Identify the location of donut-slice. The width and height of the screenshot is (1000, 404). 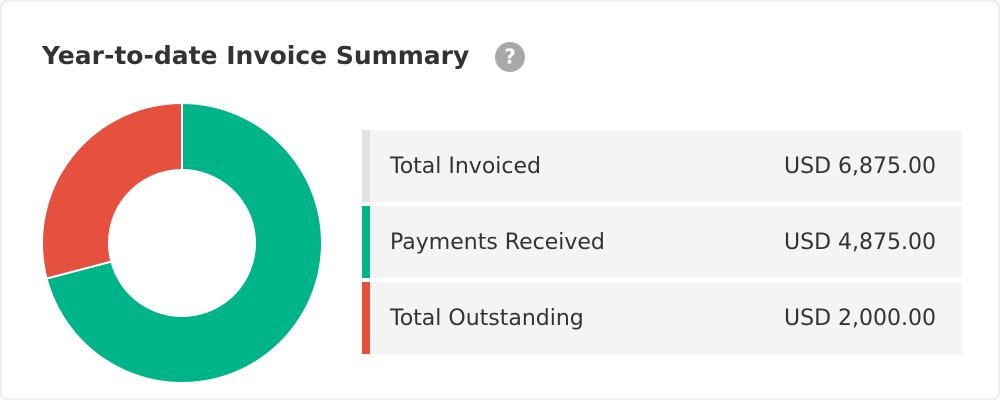
(112, 190).